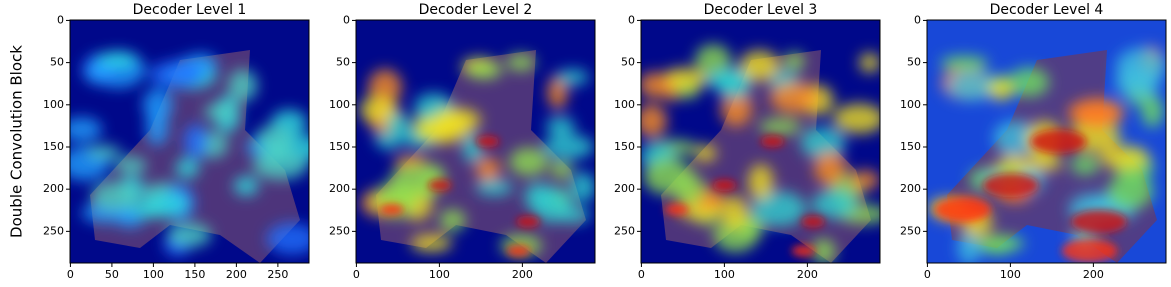  Describe the element at coordinates (724, 274) in the screenshot. I see `x-tick-label: 100` at that location.